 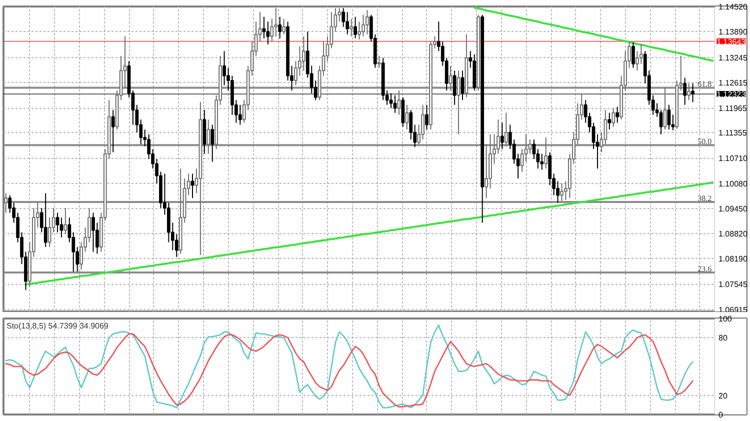 I want to click on y-tick-label: 1.08190, so click(x=733, y=259).